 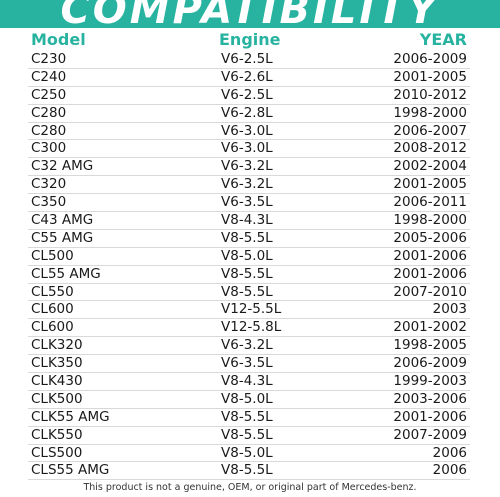 I want to click on table-row: C300 V6-3.0L 2008-2012, so click(x=249, y=149).